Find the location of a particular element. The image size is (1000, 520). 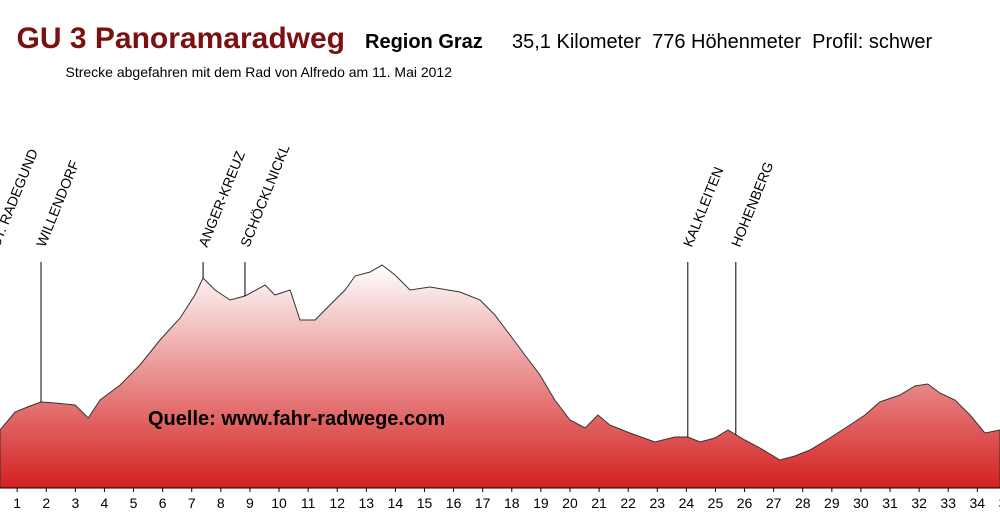

x-tick-label: 26 is located at coordinates (745, 503).